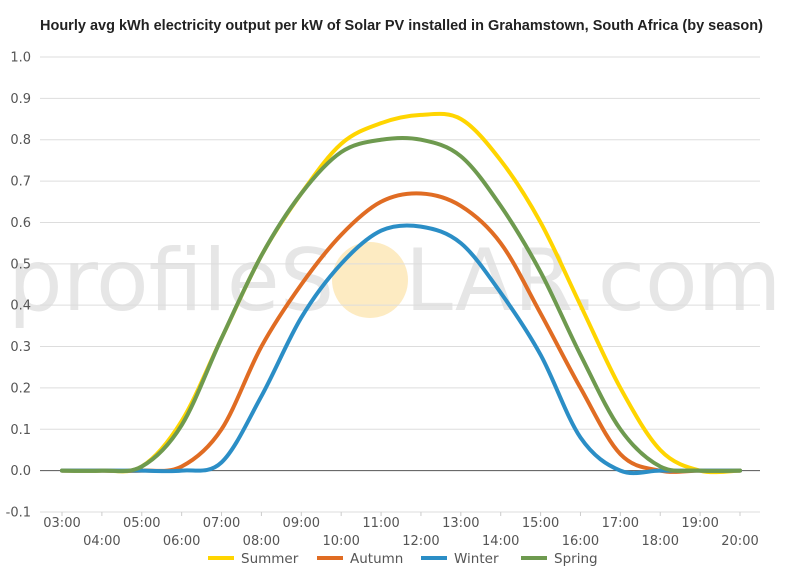 The width and height of the screenshot is (800, 570). Describe the element at coordinates (20, 182) in the screenshot. I see `y-tick-label: 0.7` at that location.